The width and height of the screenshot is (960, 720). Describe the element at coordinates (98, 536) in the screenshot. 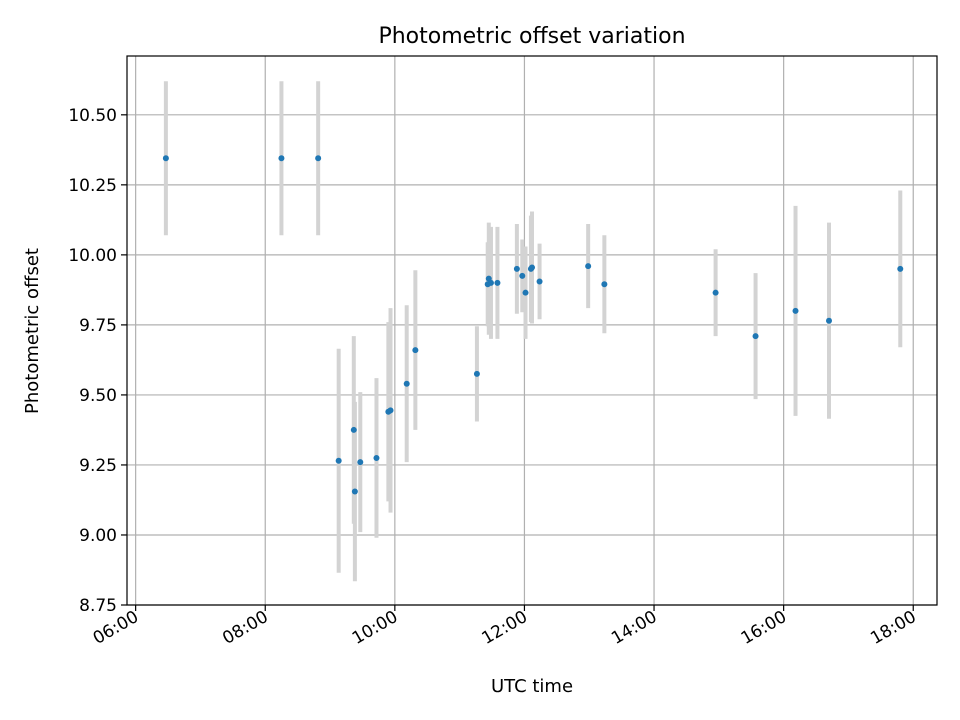

I see `y-tick-label: 9.00` at that location.